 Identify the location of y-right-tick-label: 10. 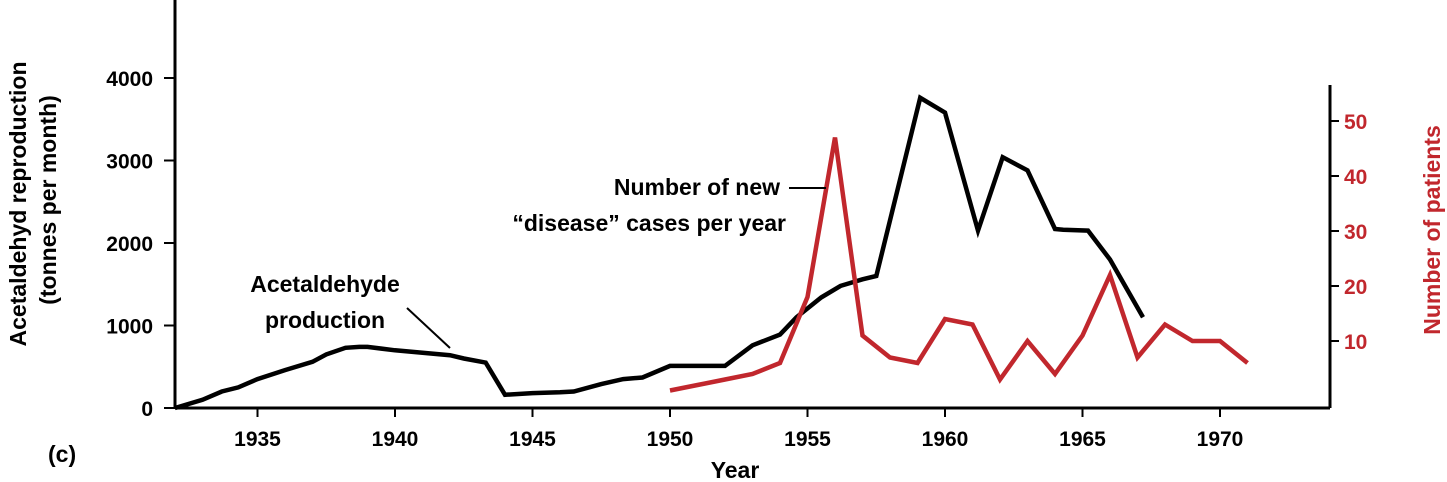
(1355, 342).